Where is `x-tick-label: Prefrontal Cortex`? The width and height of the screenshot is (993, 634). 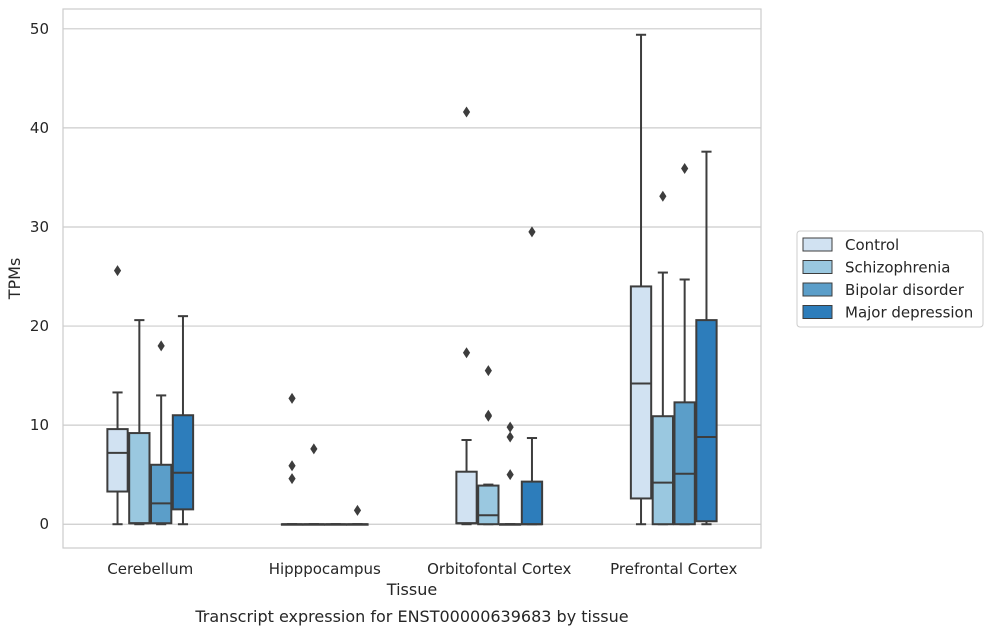
x-tick-label: Prefrontal Cortex is located at coordinates (673, 569).